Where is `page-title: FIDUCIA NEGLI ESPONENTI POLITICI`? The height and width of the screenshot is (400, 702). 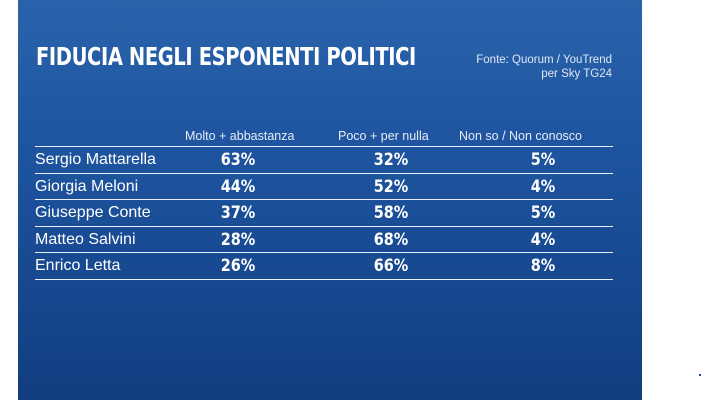 page-title: FIDUCIA NEGLI ESPONENTI POLITICI is located at coordinates (226, 56).